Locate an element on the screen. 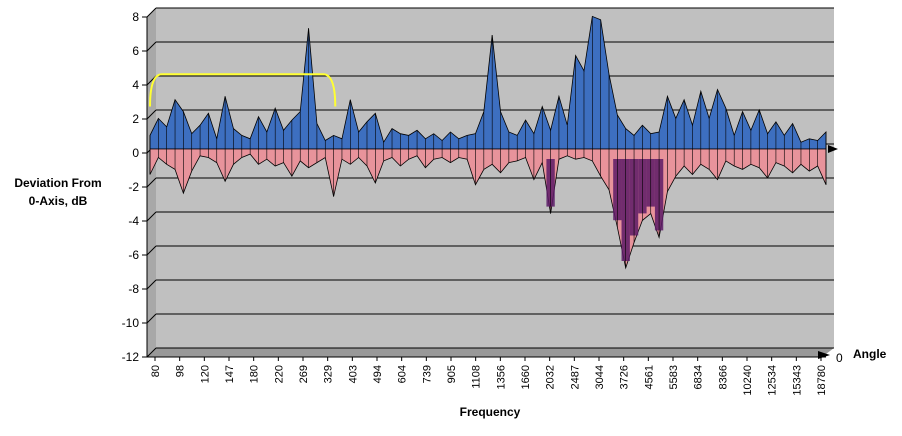  y-axis-label-line-2: 0-Axis, dB is located at coordinates (58, 201).